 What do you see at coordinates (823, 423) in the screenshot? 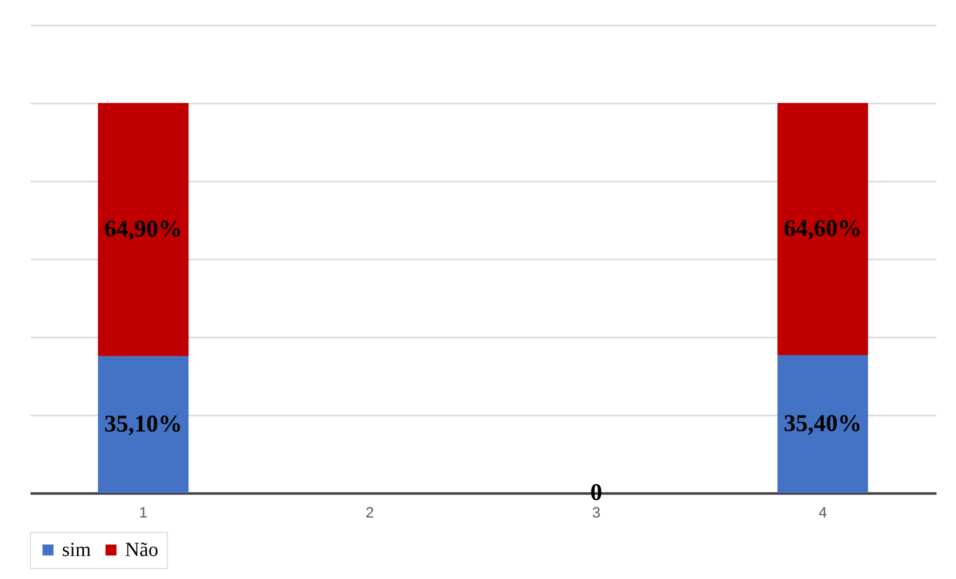
I see `data-label: 35,40%` at bounding box center [823, 423].